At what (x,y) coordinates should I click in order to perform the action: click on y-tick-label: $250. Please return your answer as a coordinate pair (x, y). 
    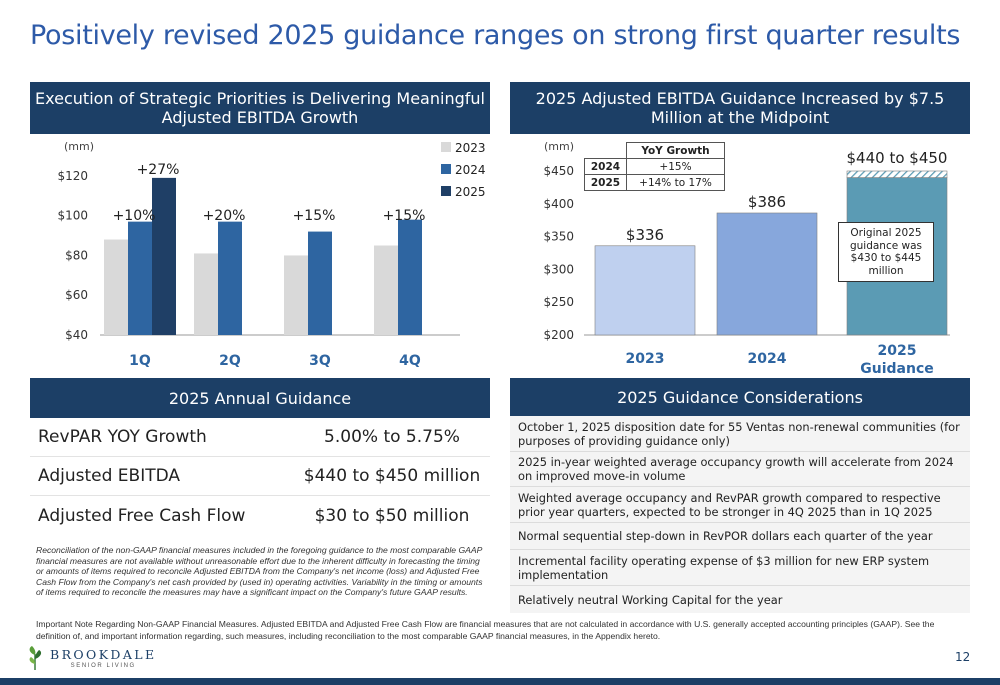
    Looking at the image, I should click on (558, 302).